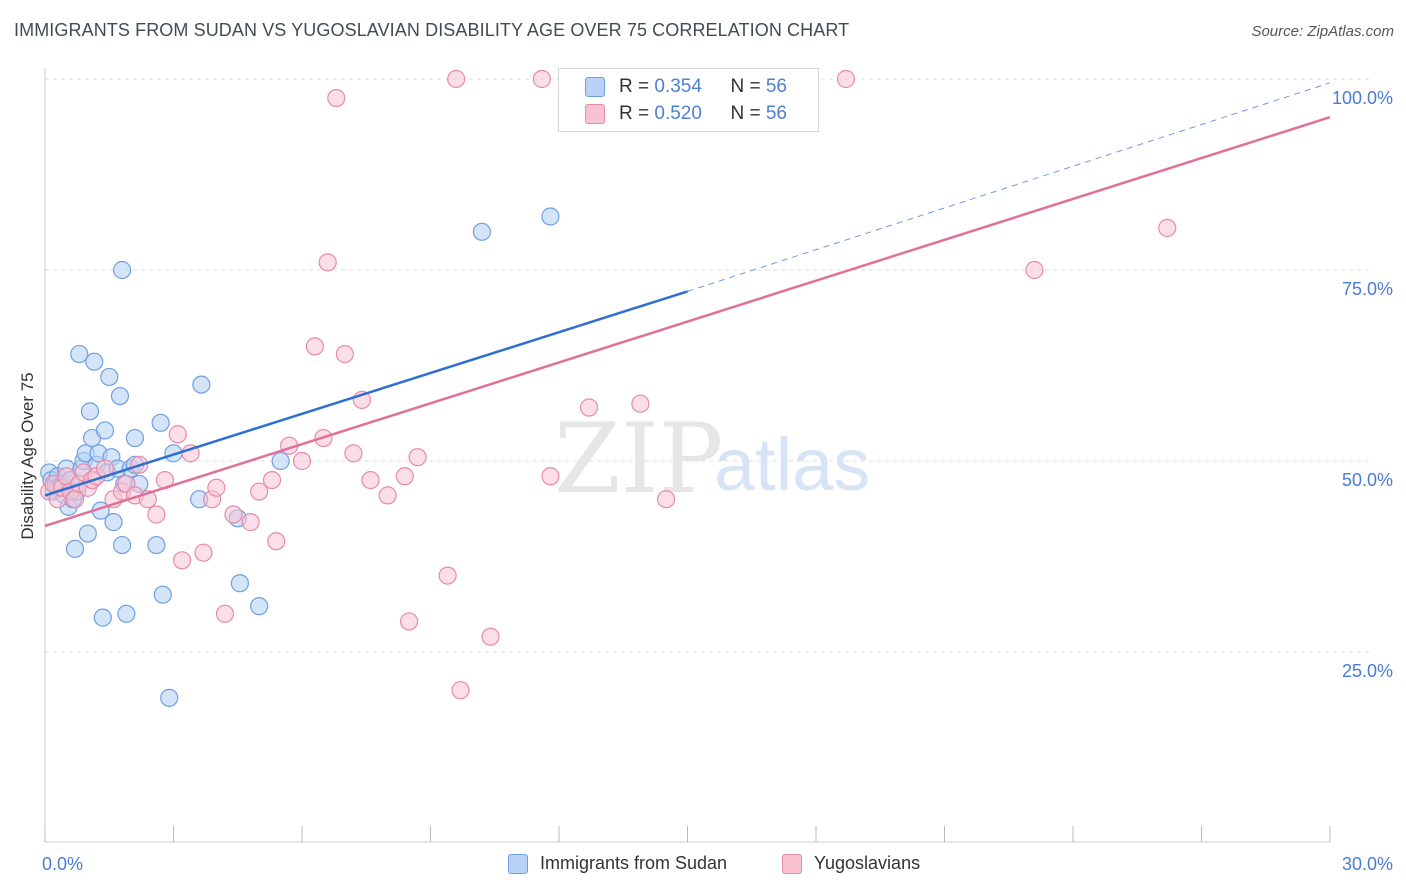  I want to click on y-tick-label-50: 50.0%, so click(1367, 480).